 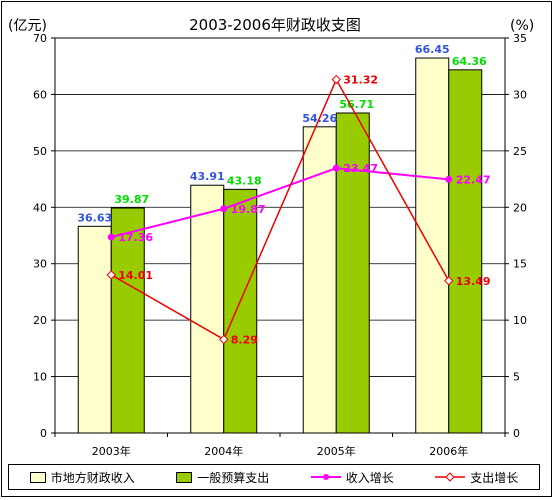 What do you see at coordinates (520, 264) in the screenshot?
I see `y-tick-label-right: 15` at bounding box center [520, 264].